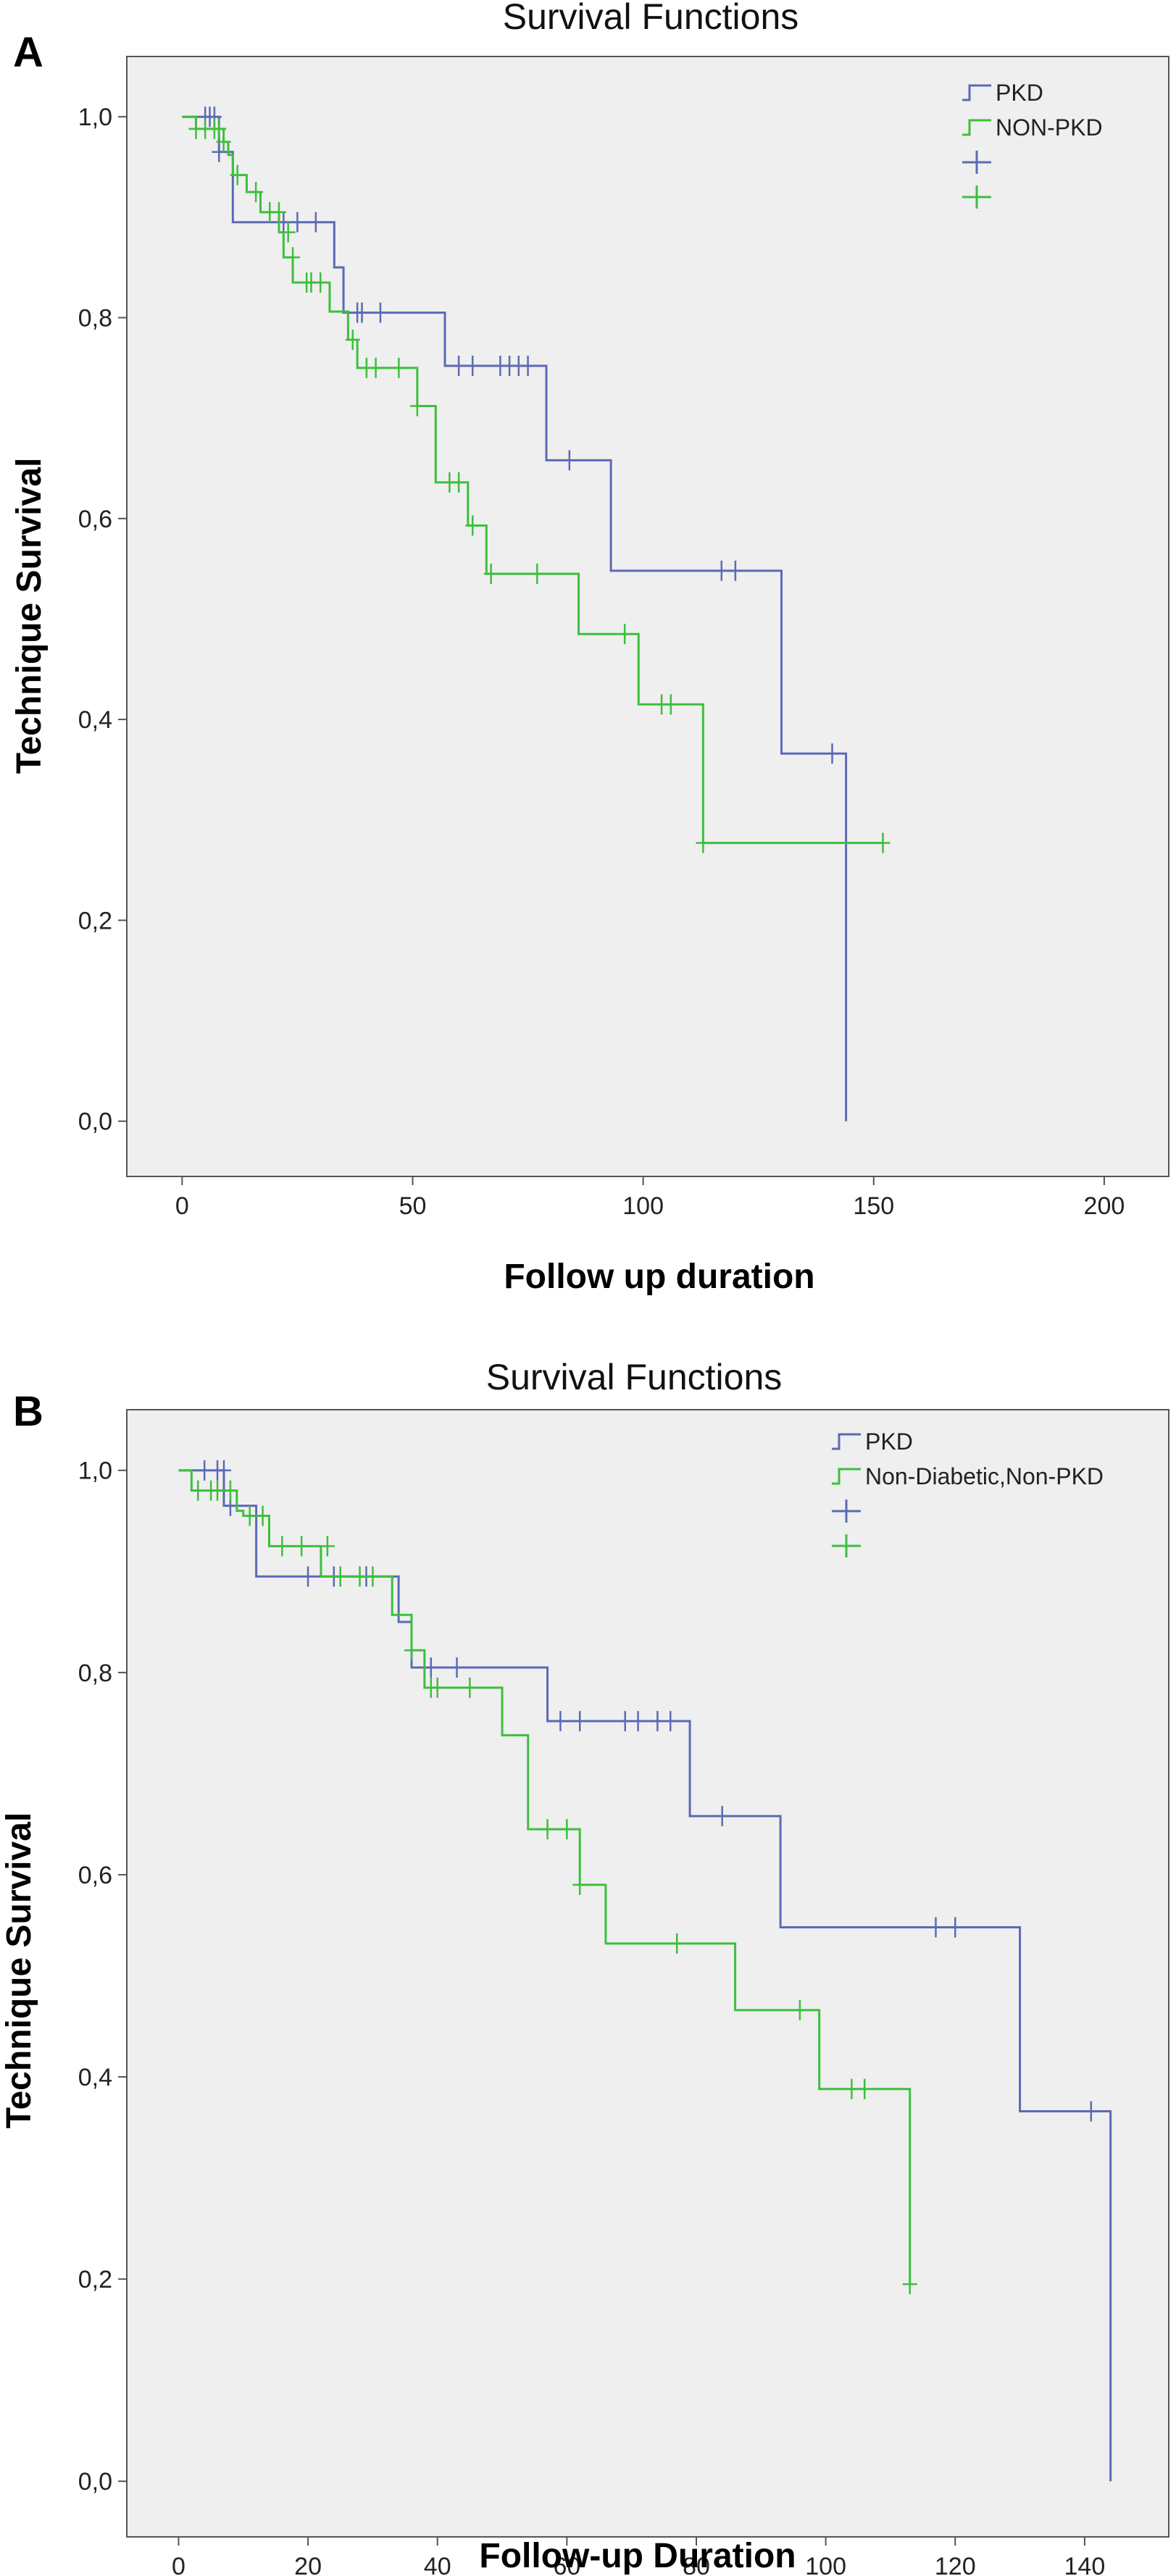 The image size is (1176, 2576). What do you see at coordinates (95, 1875) in the screenshot?
I see `y-tick-label: 0,6` at bounding box center [95, 1875].